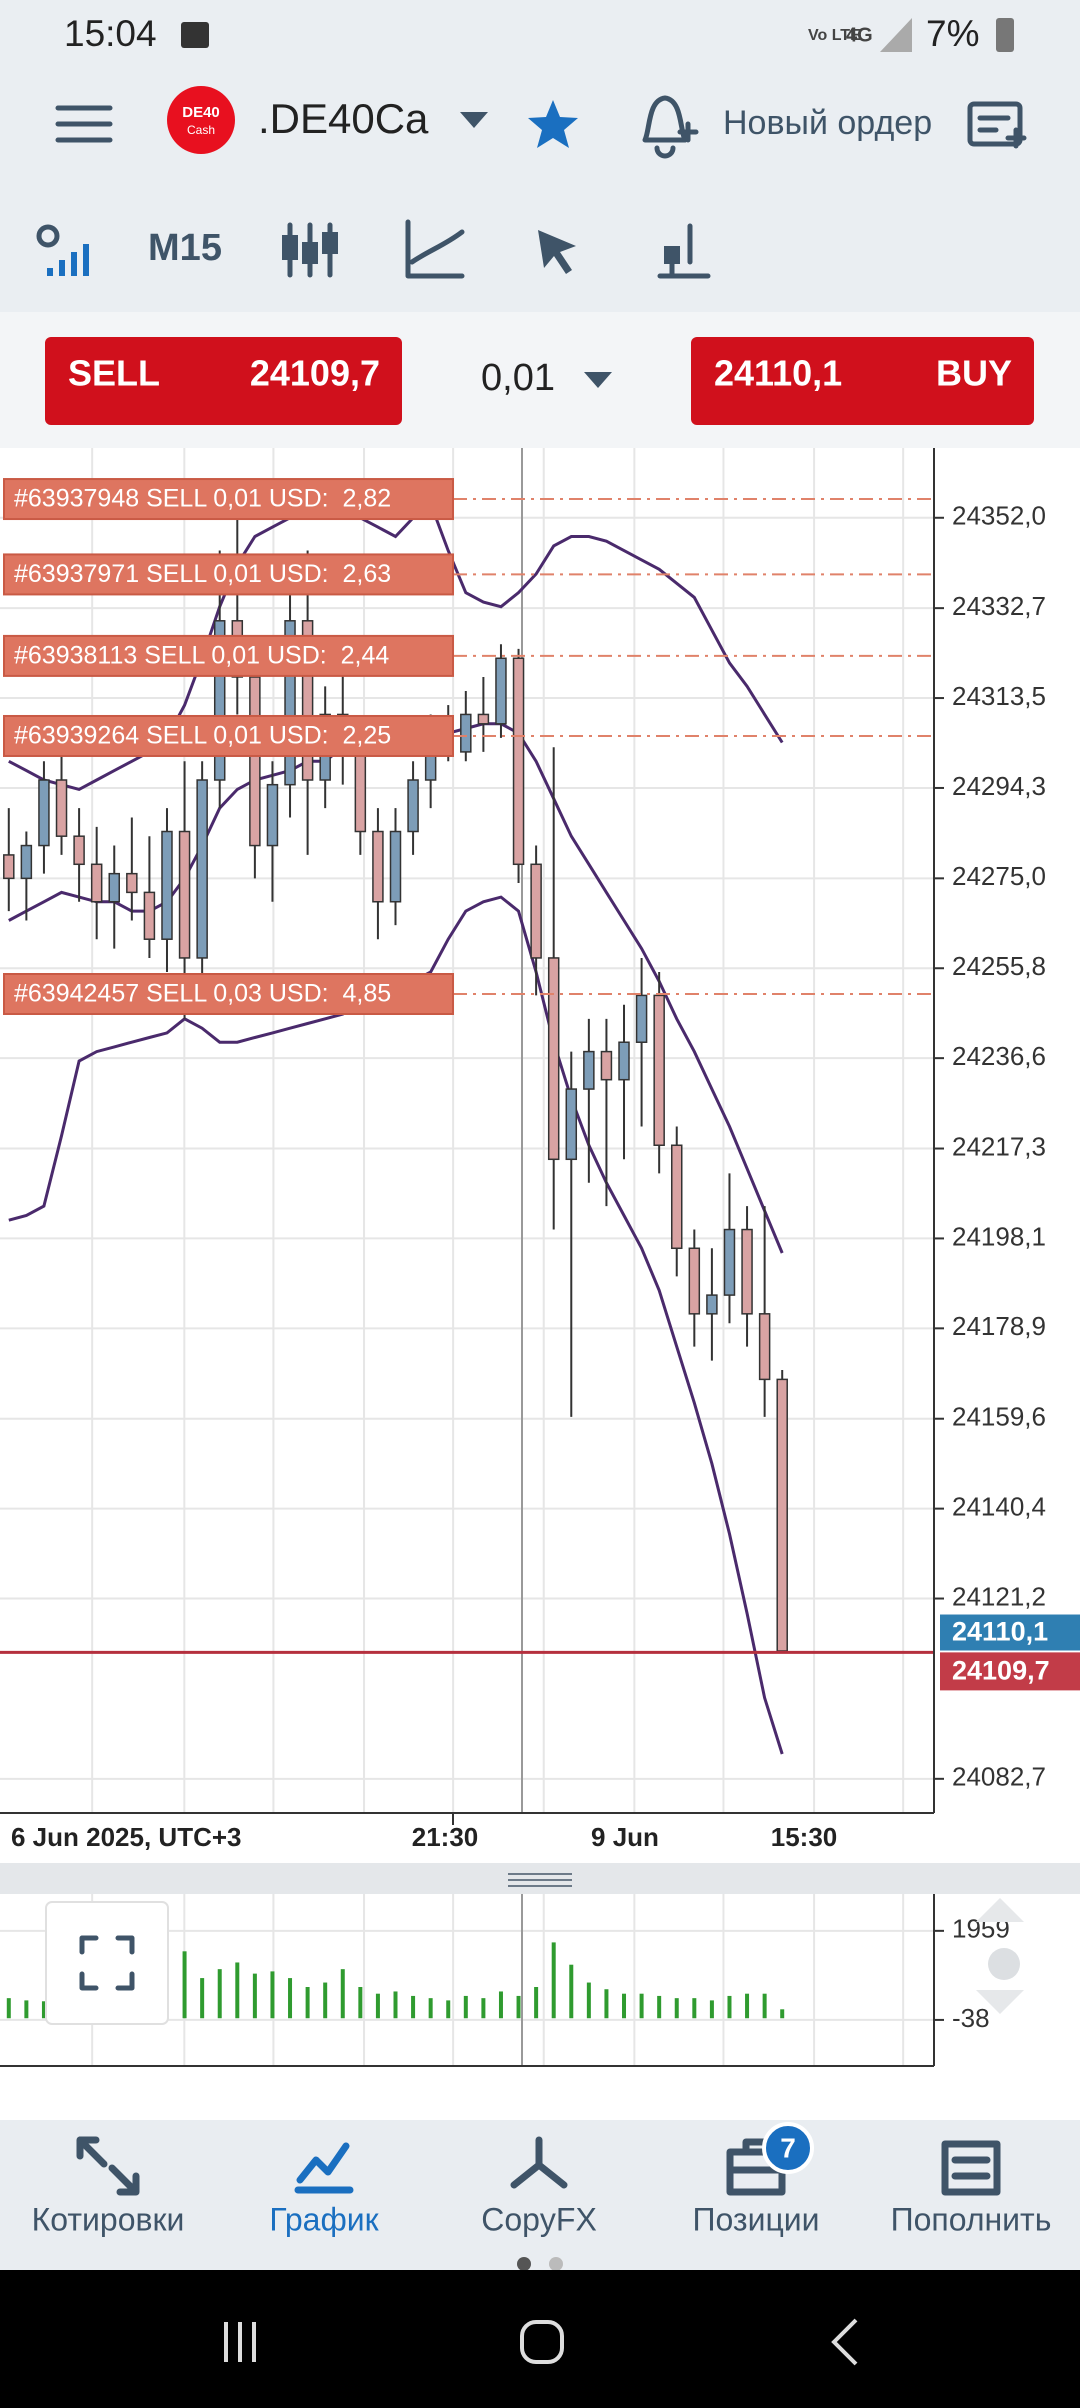  I want to click on buy-button: 24110,1 BUY, so click(862, 381).